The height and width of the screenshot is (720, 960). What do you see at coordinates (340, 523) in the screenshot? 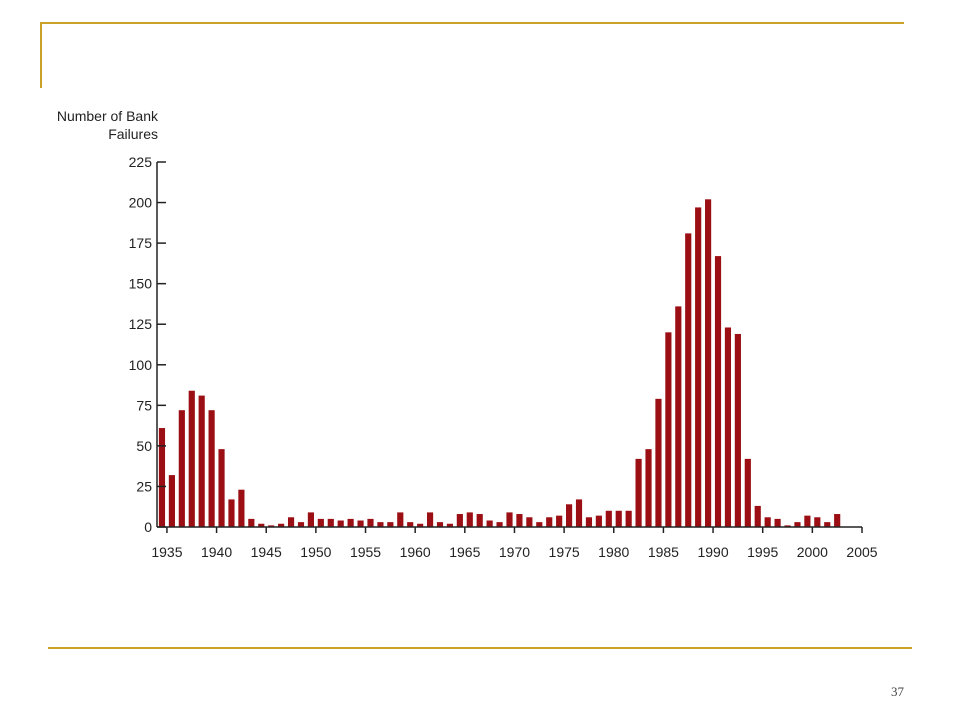
I see `bar-1952` at bounding box center [340, 523].